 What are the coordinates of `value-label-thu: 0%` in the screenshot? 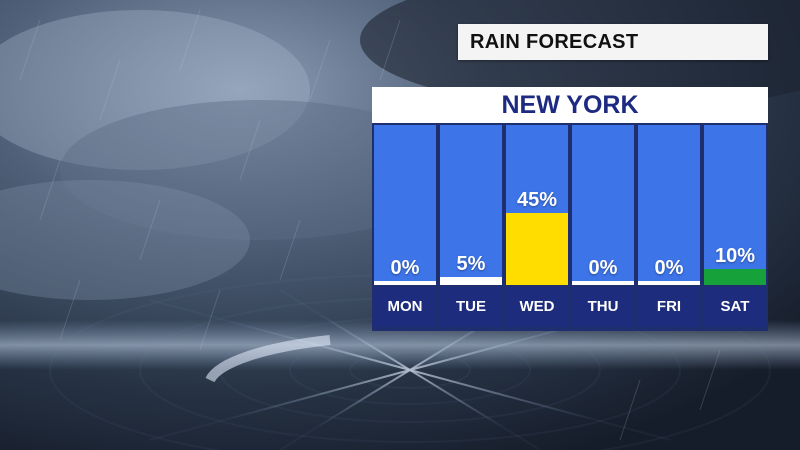 It's located at (603, 268).